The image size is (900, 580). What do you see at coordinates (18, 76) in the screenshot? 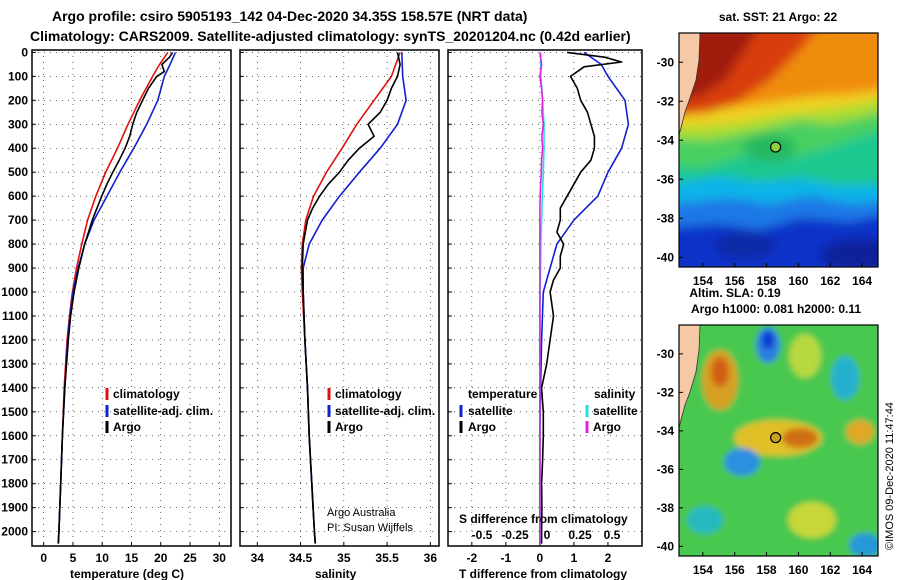
I see `depth-tick-label: 100` at bounding box center [18, 76].